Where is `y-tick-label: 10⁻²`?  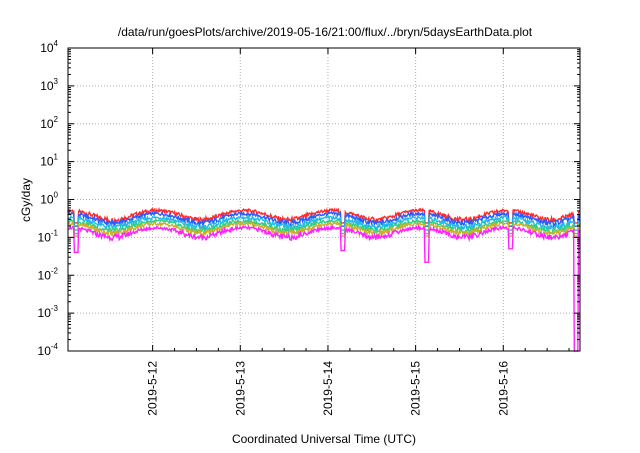 y-tick-label: 10⁻² is located at coordinates (48, 274).